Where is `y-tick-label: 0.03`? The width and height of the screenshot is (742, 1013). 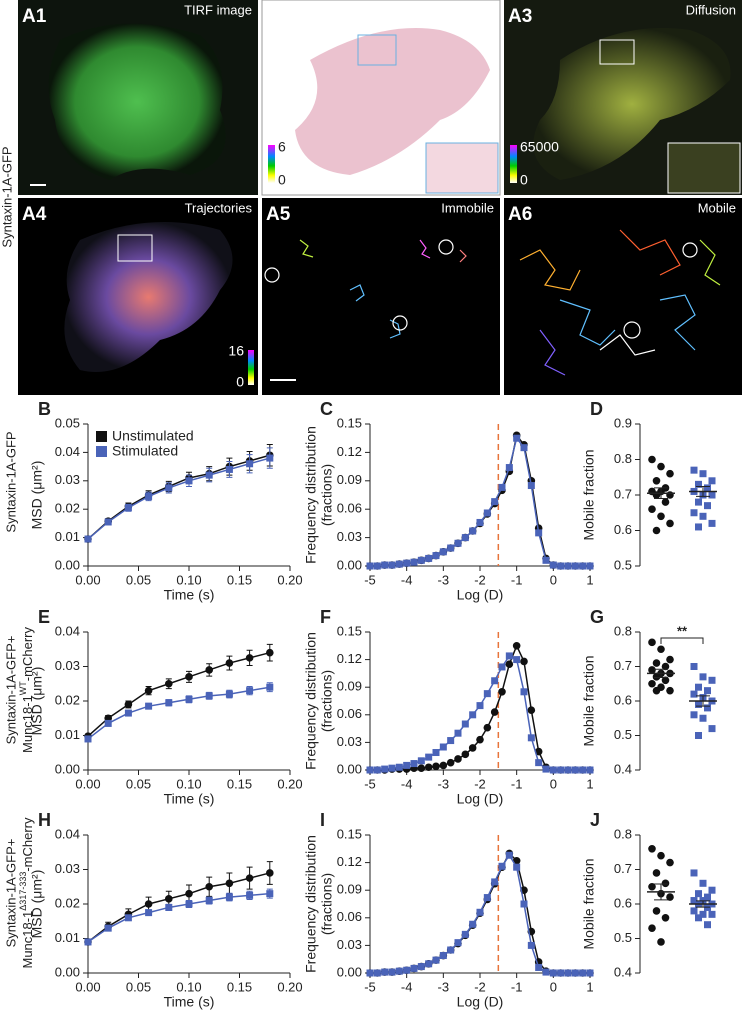
y-tick-label: 0.03 is located at coordinates (349, 944).